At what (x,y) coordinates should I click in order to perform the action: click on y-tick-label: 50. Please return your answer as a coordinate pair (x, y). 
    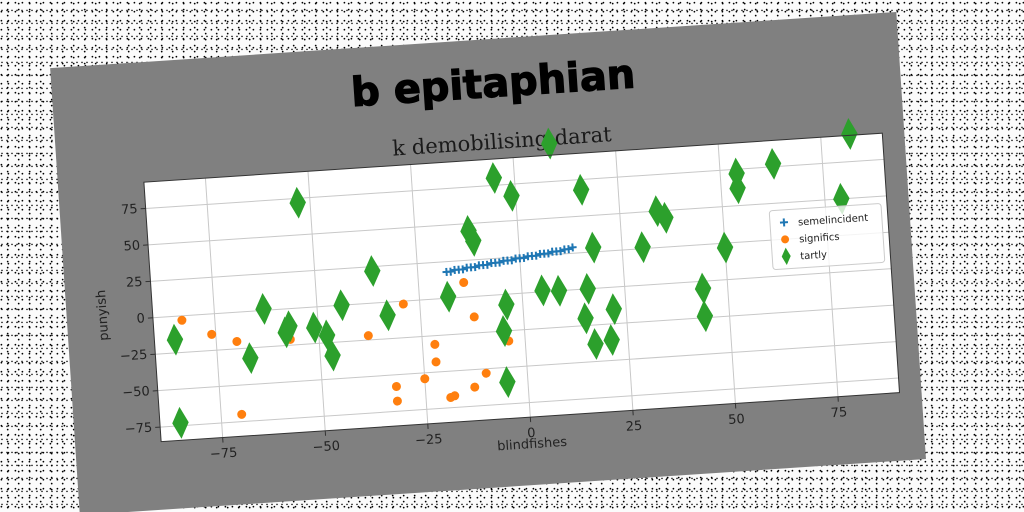
    Looking at the image, I should click on (132, 246).